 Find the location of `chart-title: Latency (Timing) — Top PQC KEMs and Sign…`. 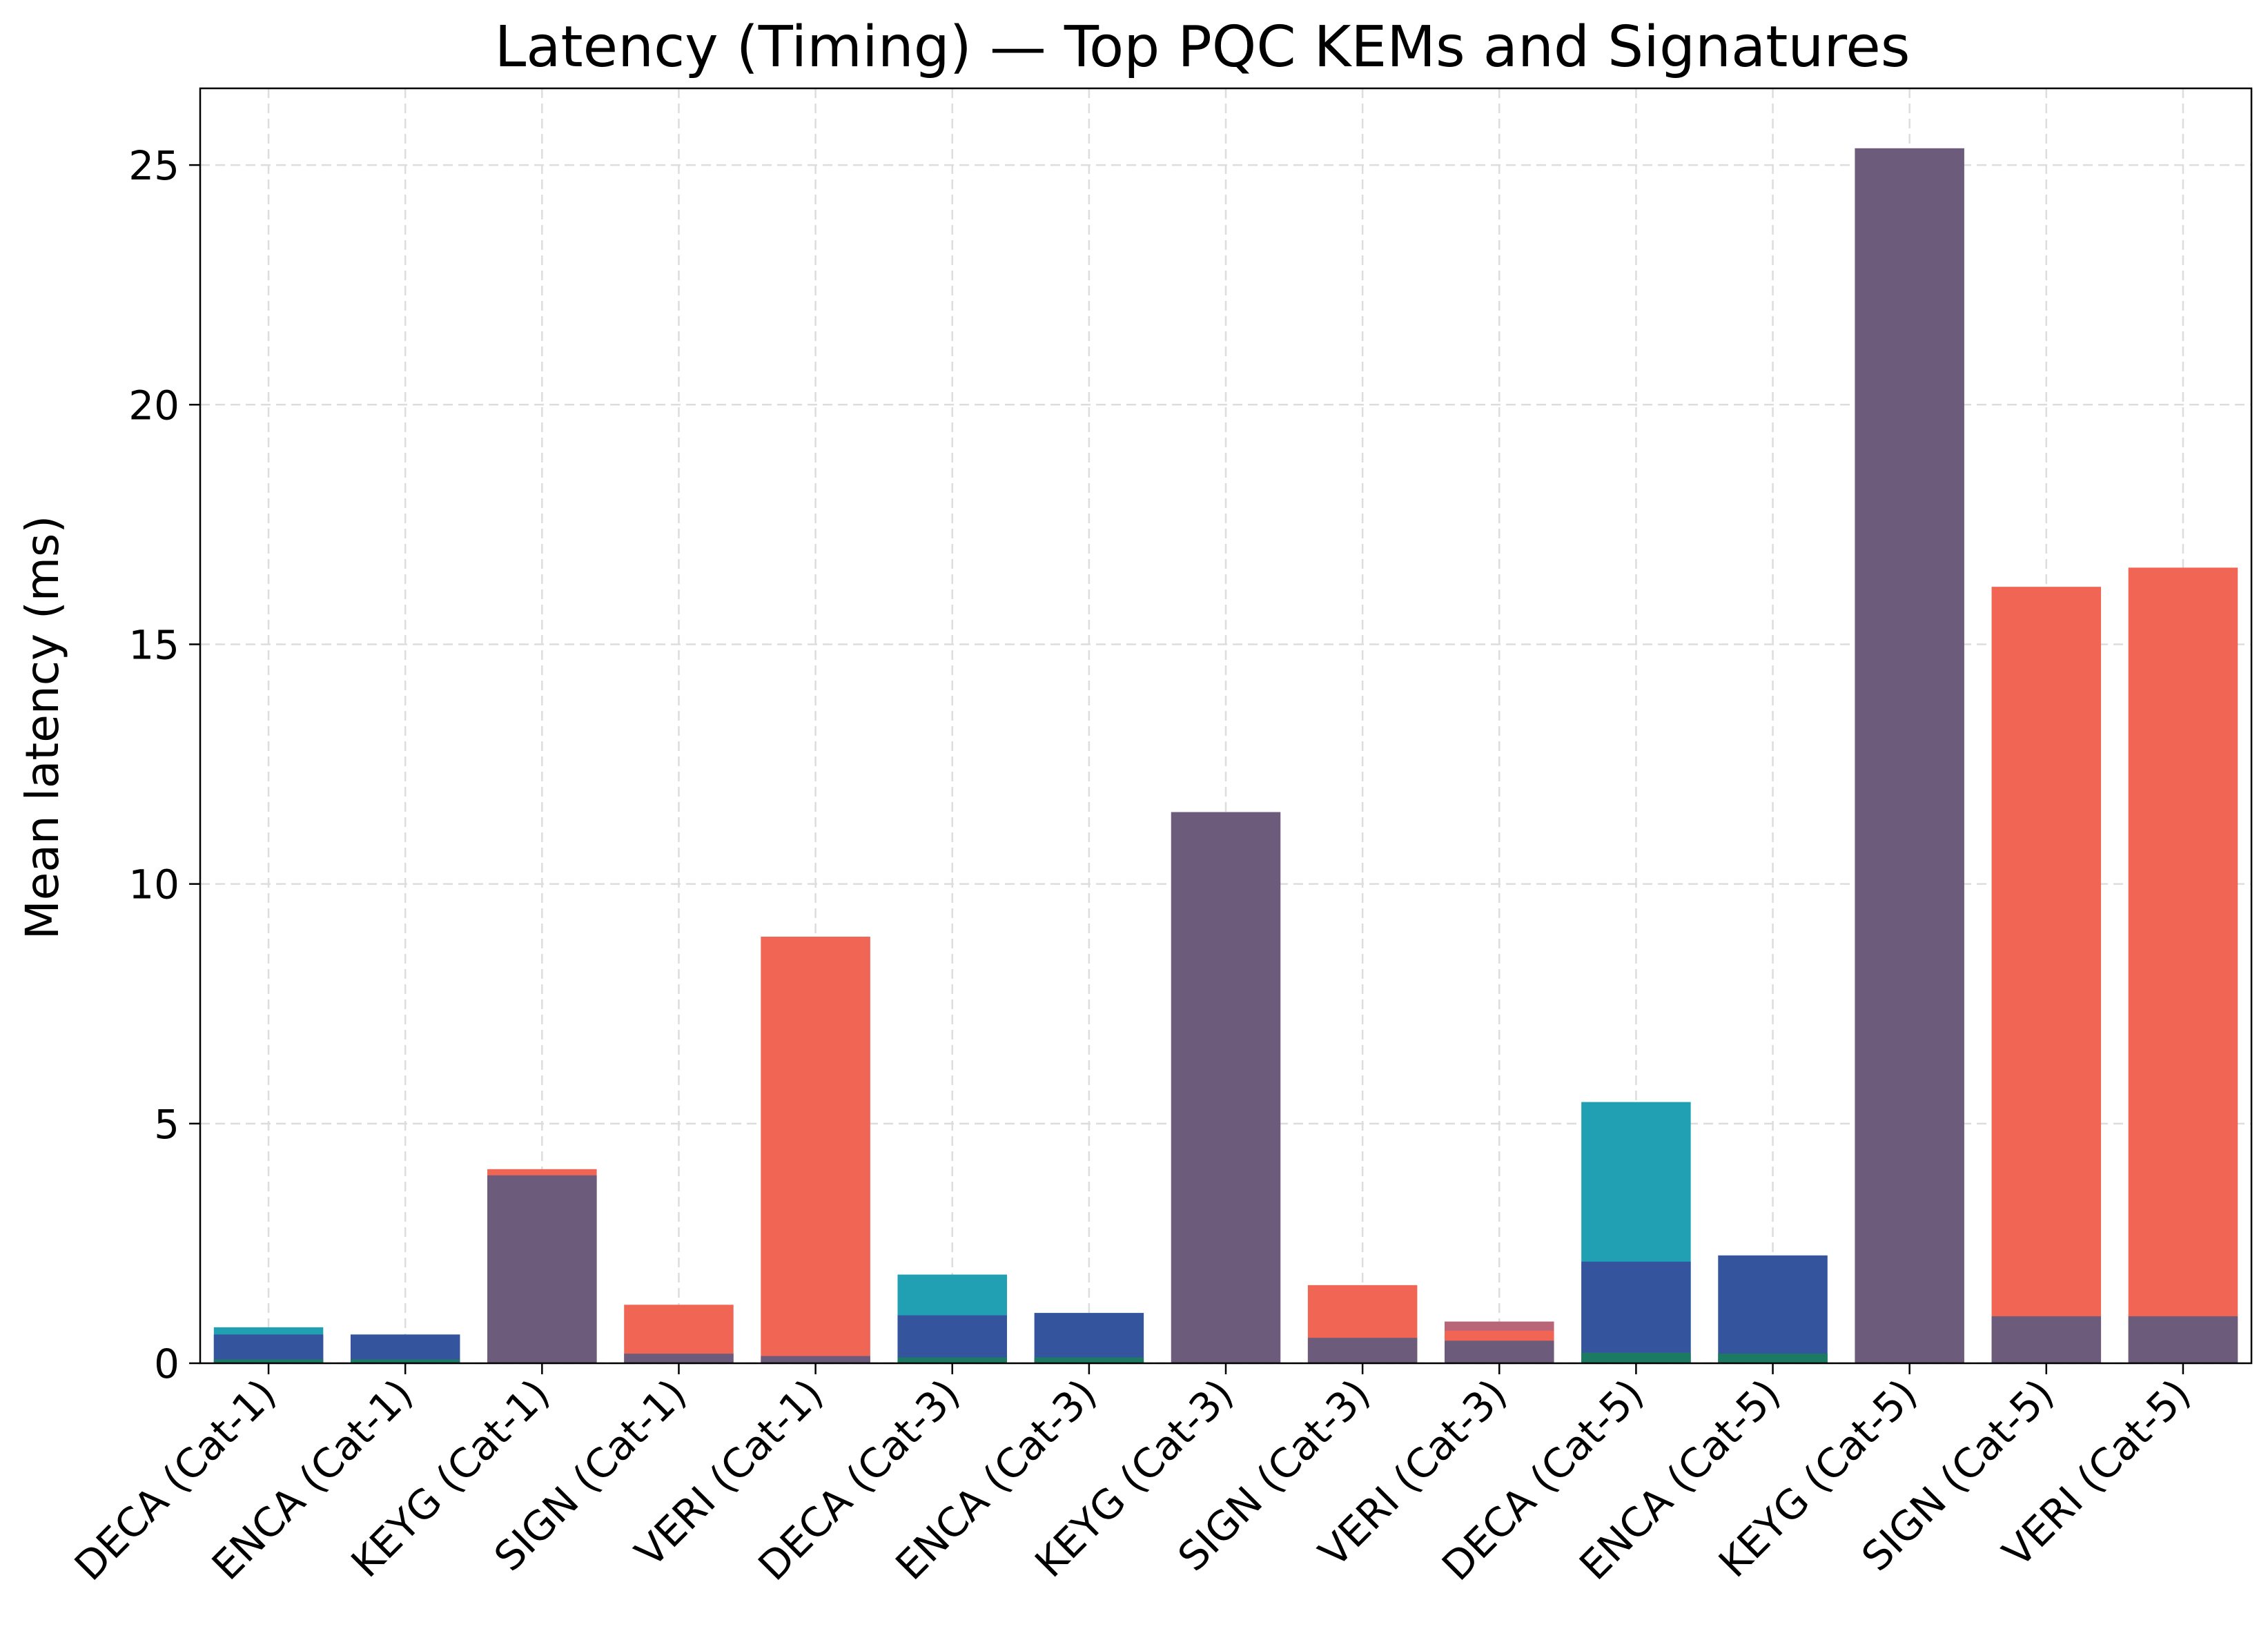

chart-title: Latency (Timing) — Top PQC KEMs and Sign… is located at coordinates (1202, 47).